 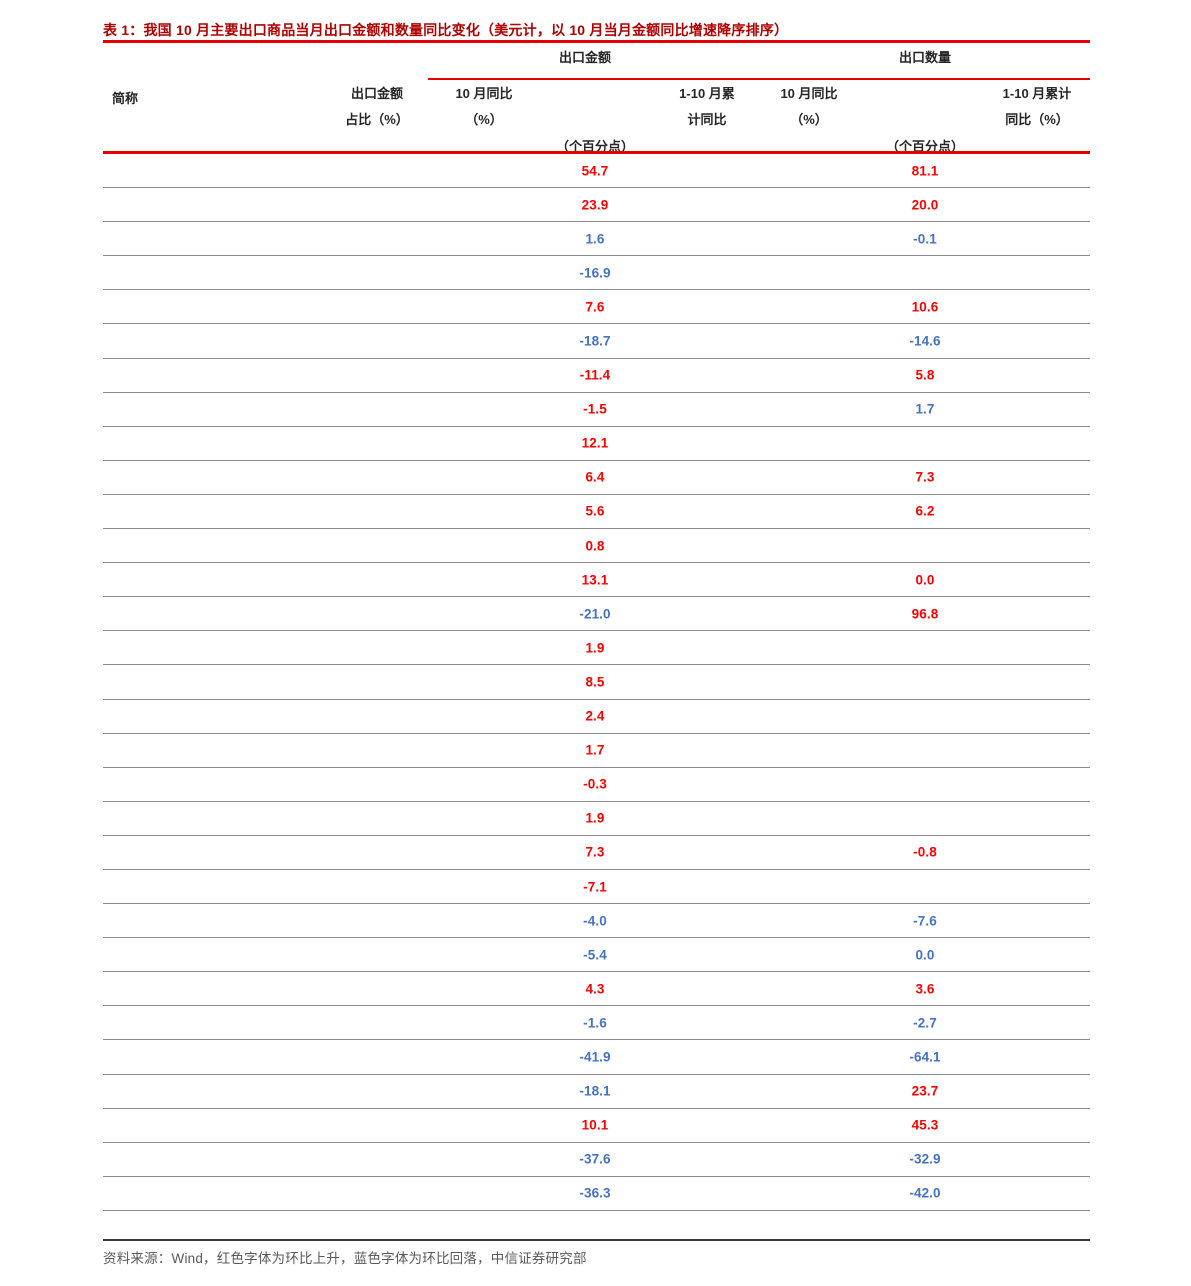 I want to click on quantity-oct-line2: （%）, so click(x=809, y=119).